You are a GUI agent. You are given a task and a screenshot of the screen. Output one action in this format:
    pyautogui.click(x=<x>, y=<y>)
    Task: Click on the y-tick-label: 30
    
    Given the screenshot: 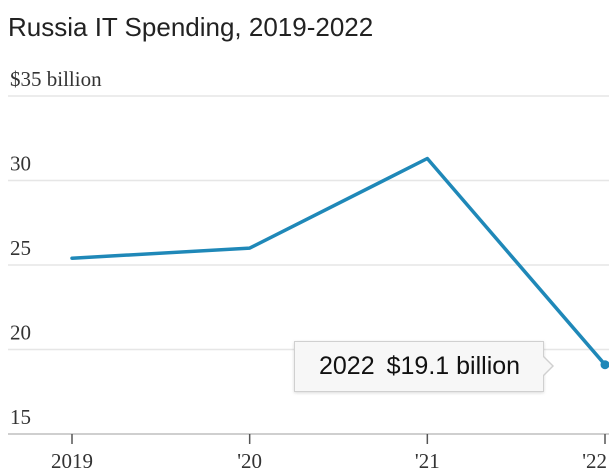 What is the action you would take?
    pyautogui.click(x=20, y=164)
    